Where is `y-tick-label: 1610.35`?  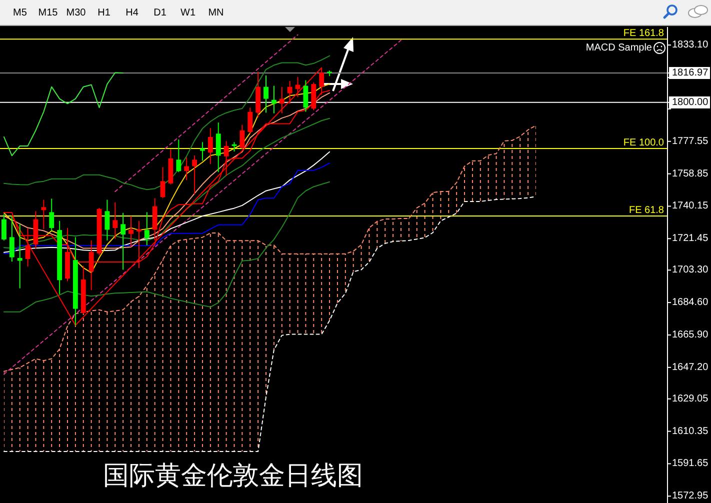
y-tick-label: 1610.35 is located at coordinates (690, 431).